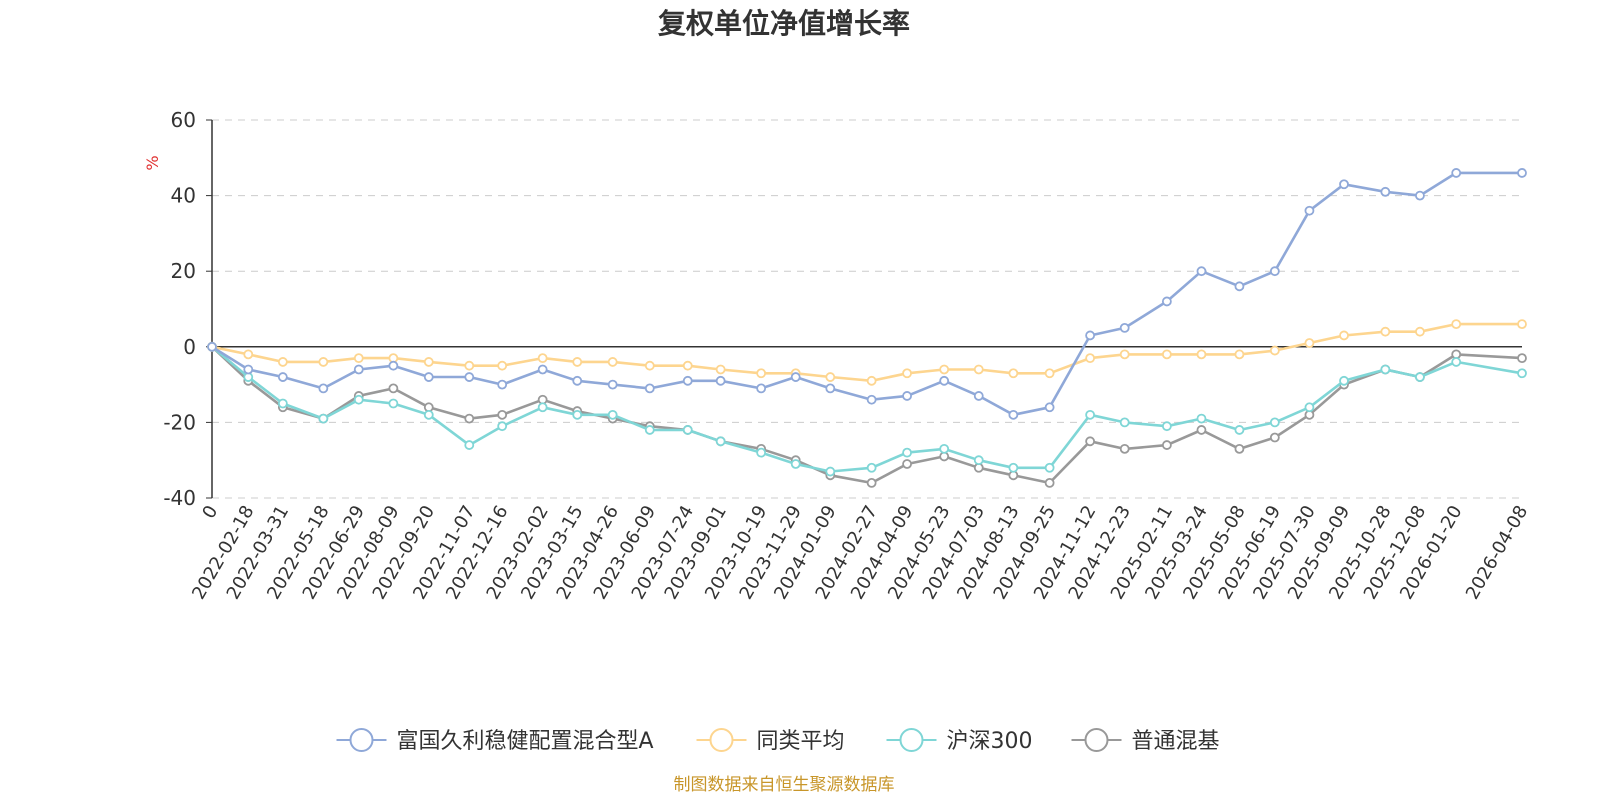  I want to click on legend-item-0: 富国久利稳健配置混合型A, so click(495, 741).